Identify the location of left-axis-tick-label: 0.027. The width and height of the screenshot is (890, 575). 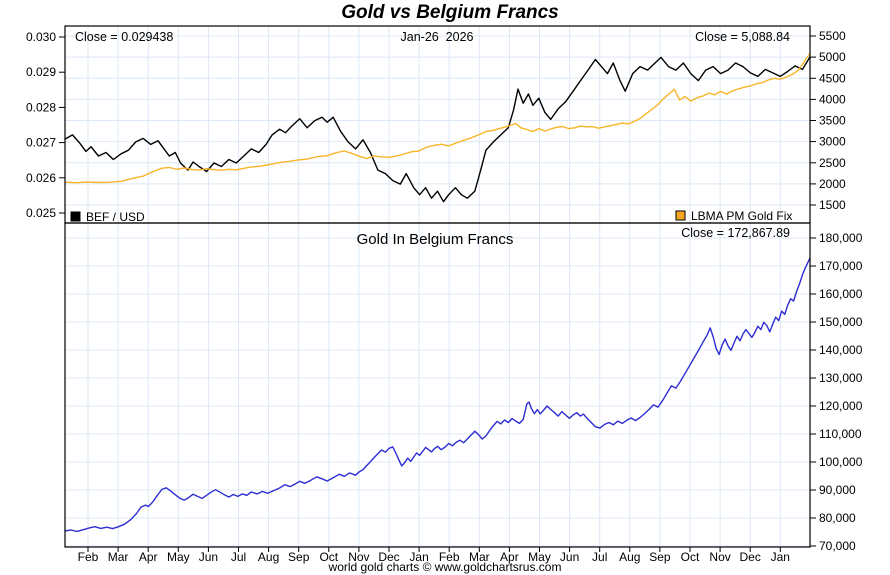
(41, 143).